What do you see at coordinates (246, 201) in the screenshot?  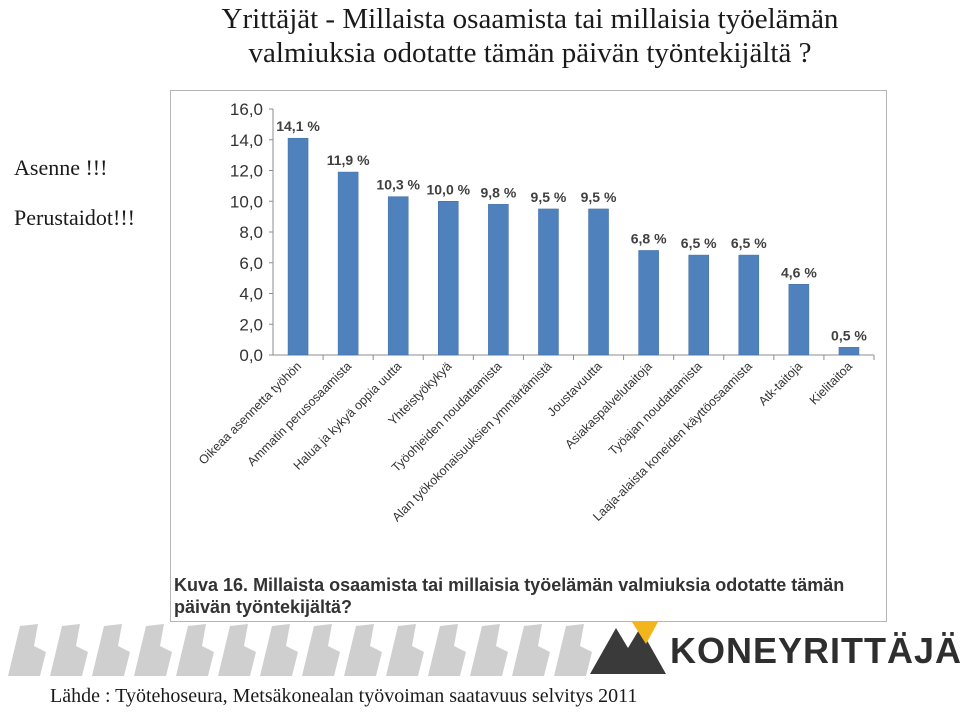 I see `y-tick-label: 10,0` at bounding box center [246, 201].